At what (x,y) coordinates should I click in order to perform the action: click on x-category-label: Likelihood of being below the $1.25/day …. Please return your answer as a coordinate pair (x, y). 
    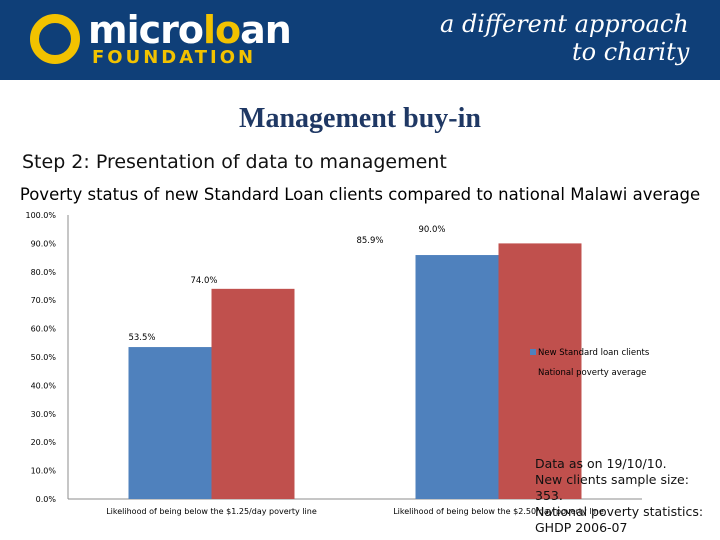
    Looking at the image, I should click on (211, 511).